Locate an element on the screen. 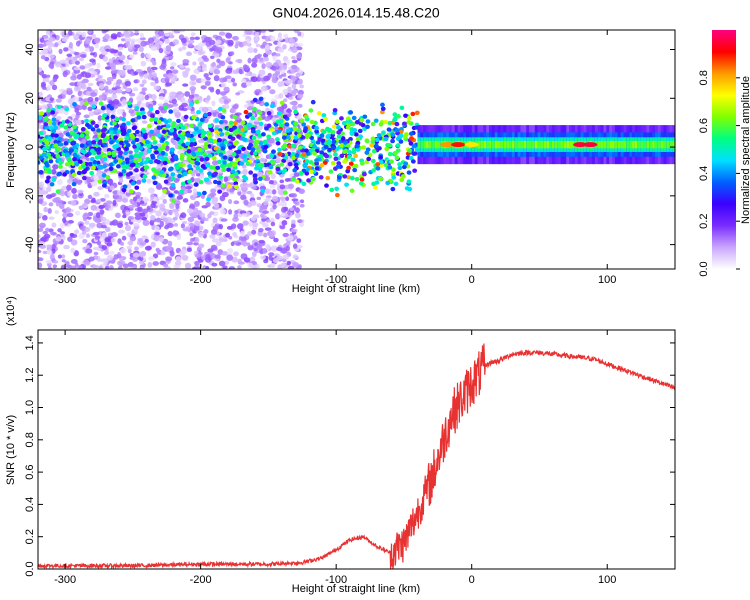 This screenshot has width=750, height=600. x-tick-label: 0 is located at coordinates (472, 580).